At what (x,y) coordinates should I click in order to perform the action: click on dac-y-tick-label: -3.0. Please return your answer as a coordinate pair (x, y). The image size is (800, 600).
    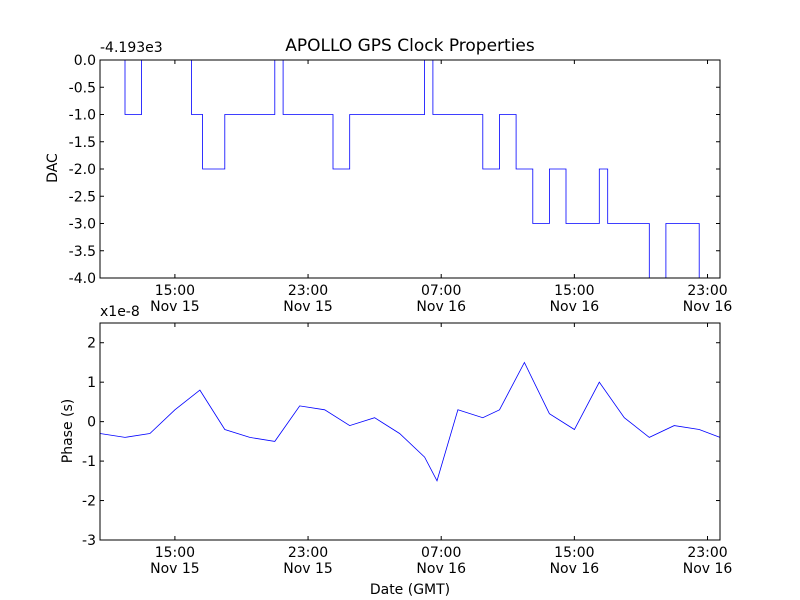
    Looking at the image, I should click on (82, 225).